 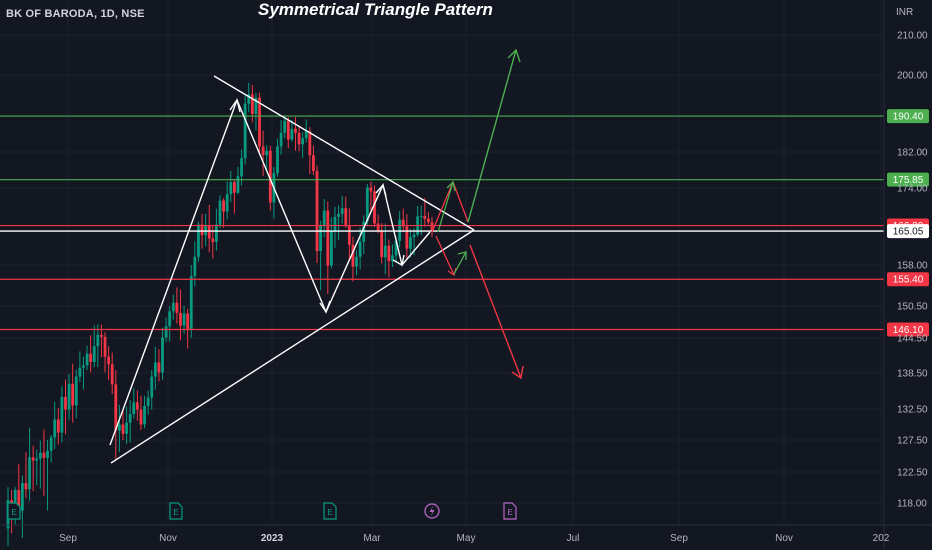 I want to click on svg-text: E, so click(x=13, y=512).